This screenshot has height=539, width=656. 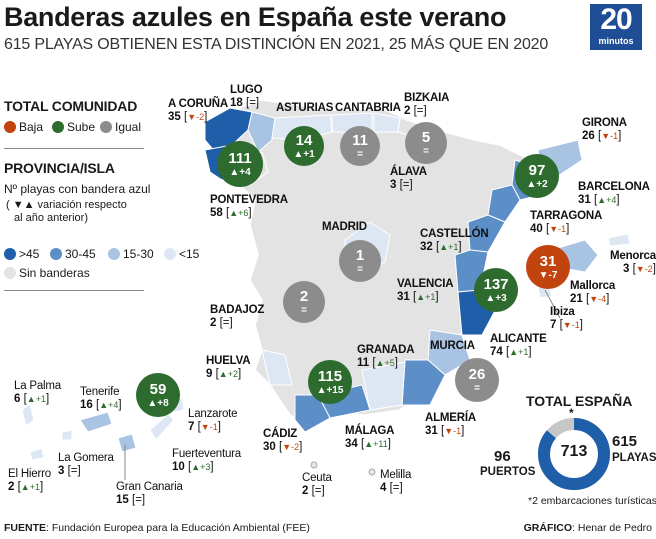 I want to click on r3-label: 15-30, so click(x=138, y=254).